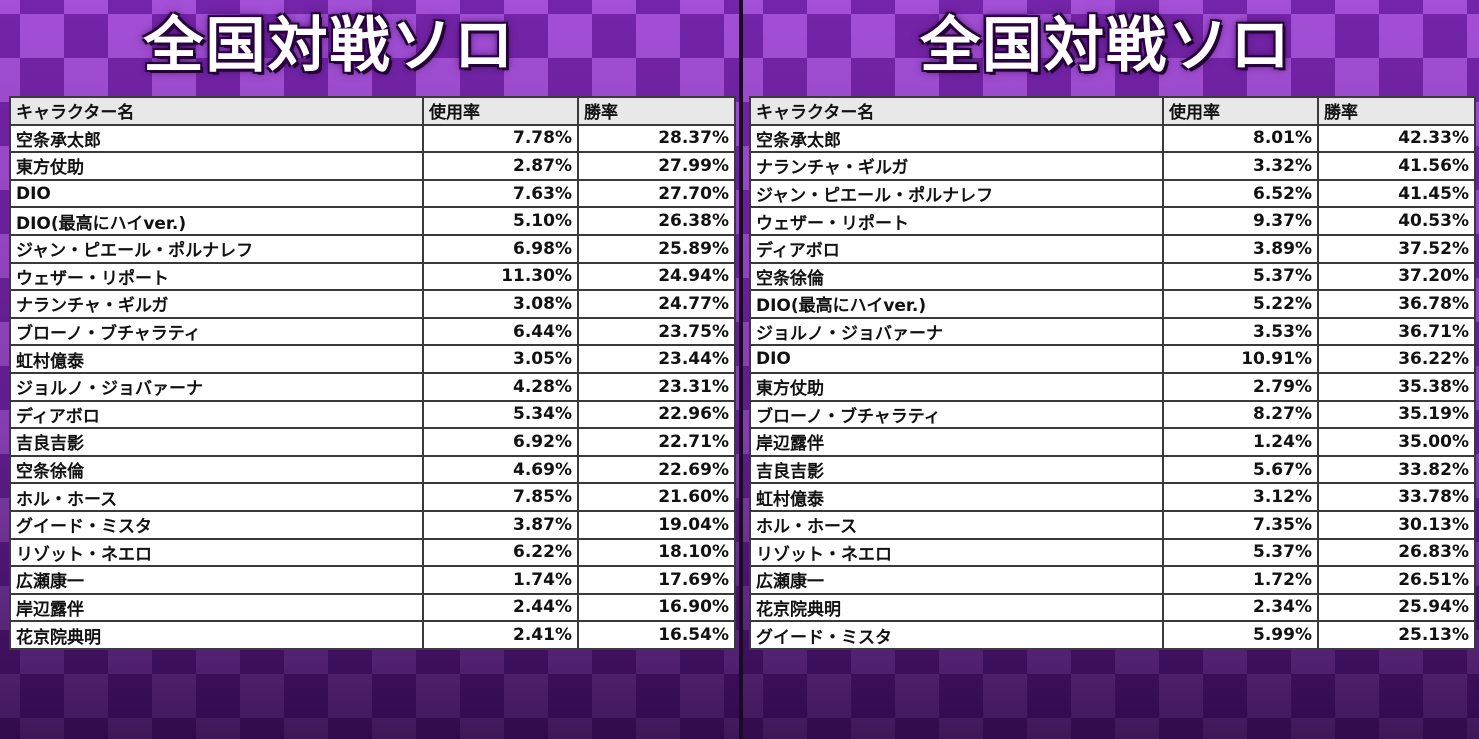 This screenshot has height=739, width=1479. Describe the element at coordinates (1240, 607) in the screenshot. I see `cell-usage-rate: 2.34%` at that location.